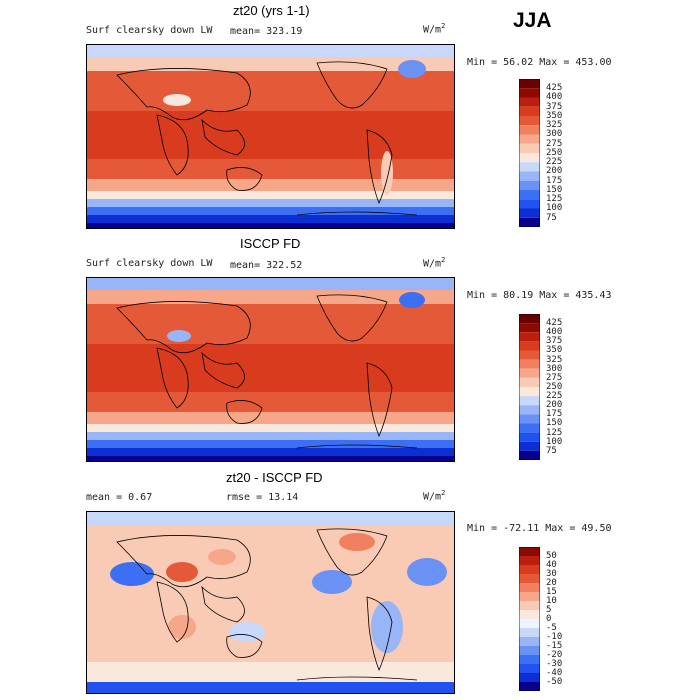 The width and height of the screenshot is (700, 700). Describe the element at coordinates (554, 189) in the screenshot. I see `colorbar-tick: 150` at that location.